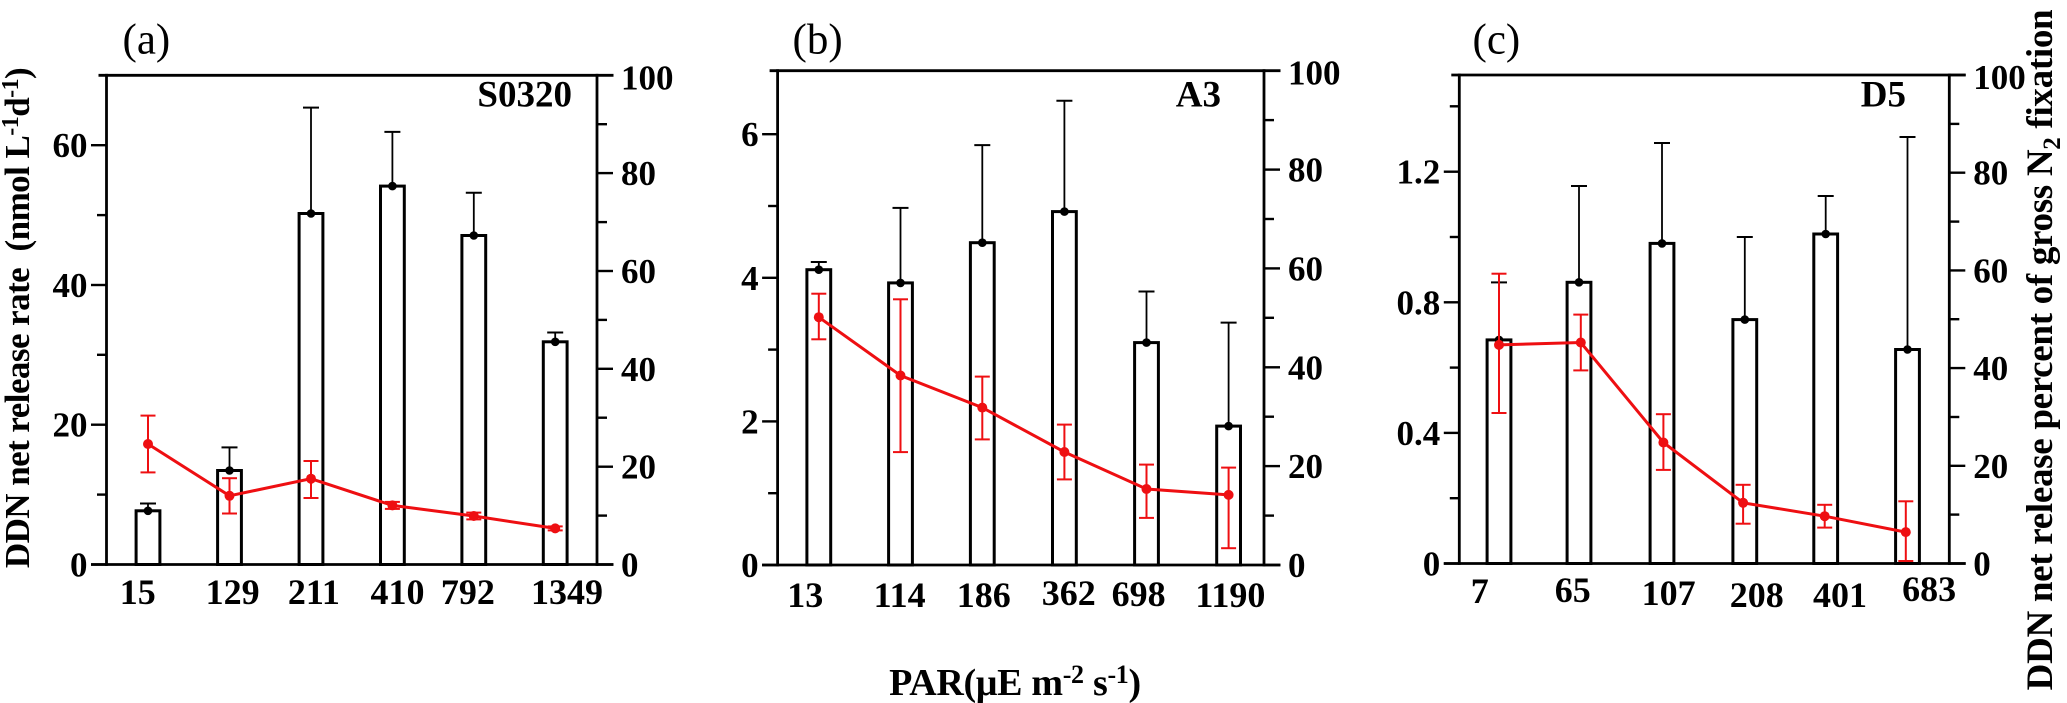 The image size is (2067, 703). Describe the element at coordinates (1573, 590) in the screenshot. I see `svg-text: 65` at that location.